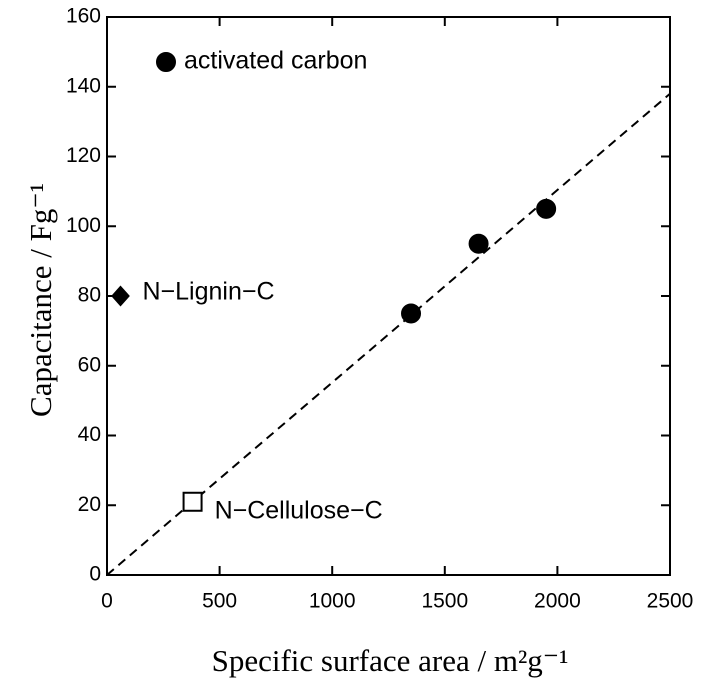  Describe the element at coordinates (332, 601) in the screenshot. I see `x-tick-label: 1000` at that location.